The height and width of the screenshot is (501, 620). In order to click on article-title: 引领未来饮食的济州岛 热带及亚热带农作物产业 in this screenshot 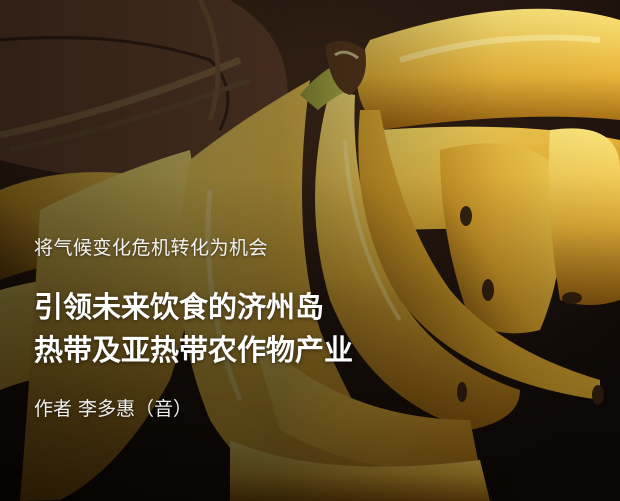, I will do `click(254, 329)`.